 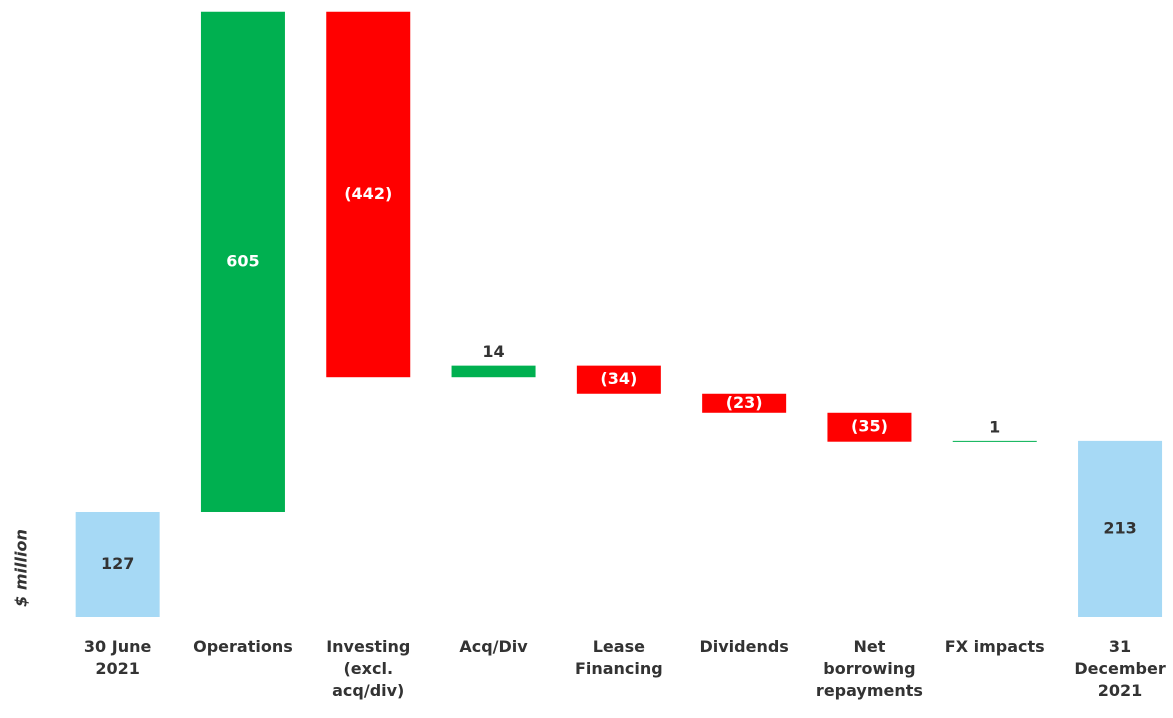 What do you see at coordinates (618, 657) in the screenshot?
I see `x-tick-label: Lease Financing` at bounding box center [618, 657].